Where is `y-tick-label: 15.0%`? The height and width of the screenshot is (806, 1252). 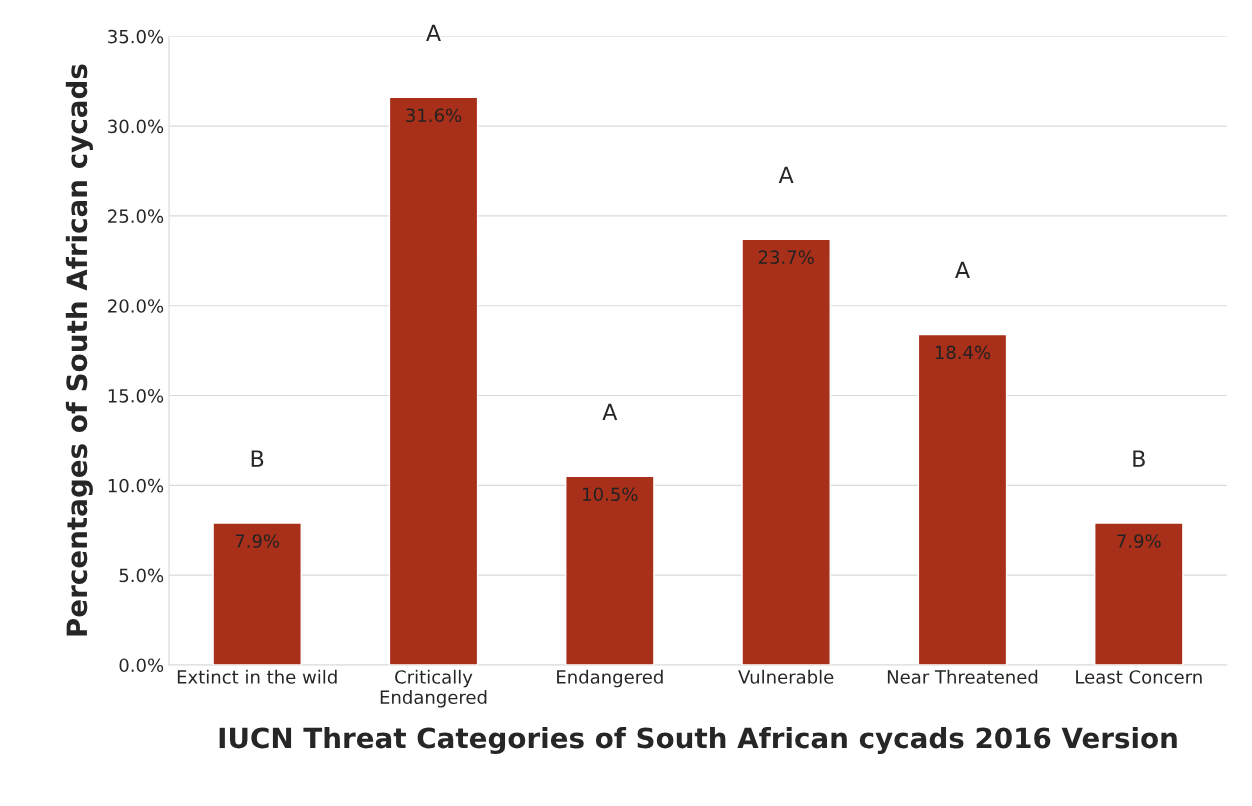
y-tick-label: 15.0% is located at coordinates (136, 395).